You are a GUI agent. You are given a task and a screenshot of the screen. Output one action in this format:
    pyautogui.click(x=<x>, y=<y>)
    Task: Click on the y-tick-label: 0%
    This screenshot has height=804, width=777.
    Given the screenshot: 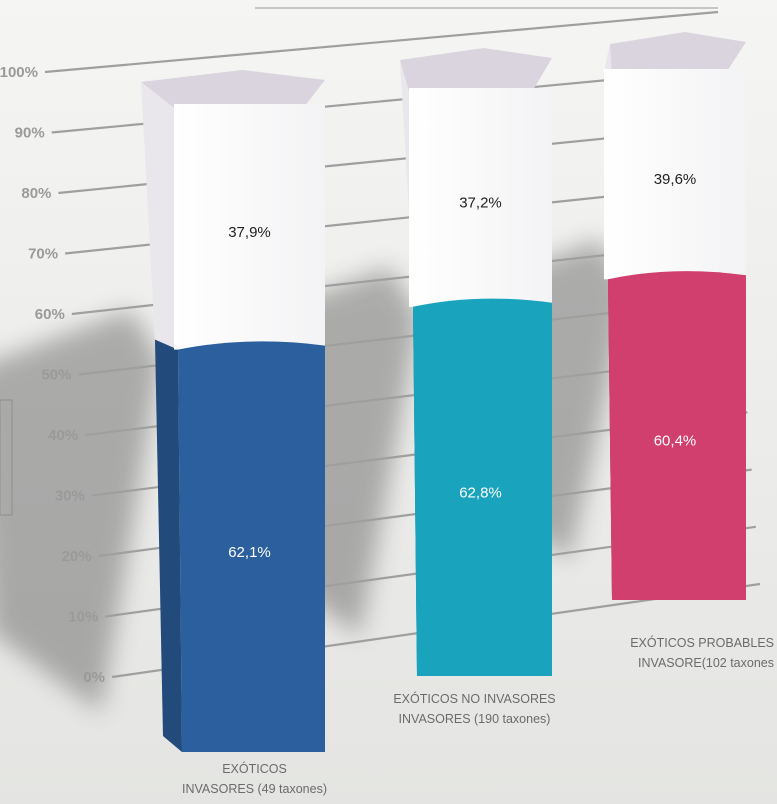 What is the action you would take?
    pyautogui.click(x=94, y=677)
    